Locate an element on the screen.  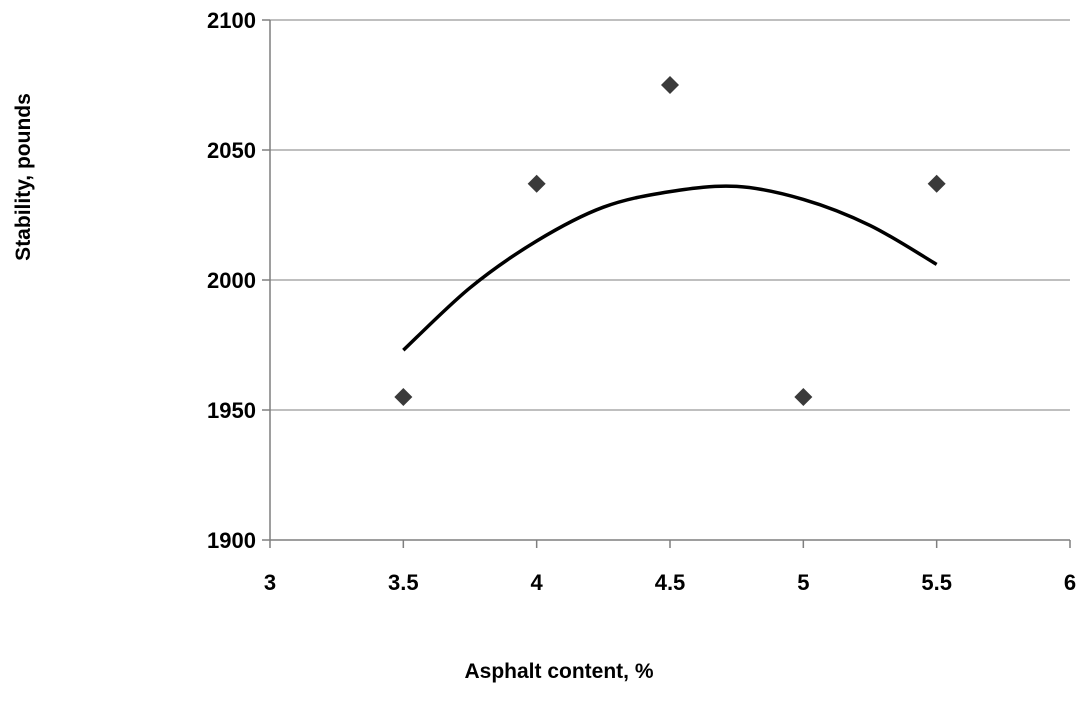
y-tick-label: 1900 is located at coordinates (231, 540).